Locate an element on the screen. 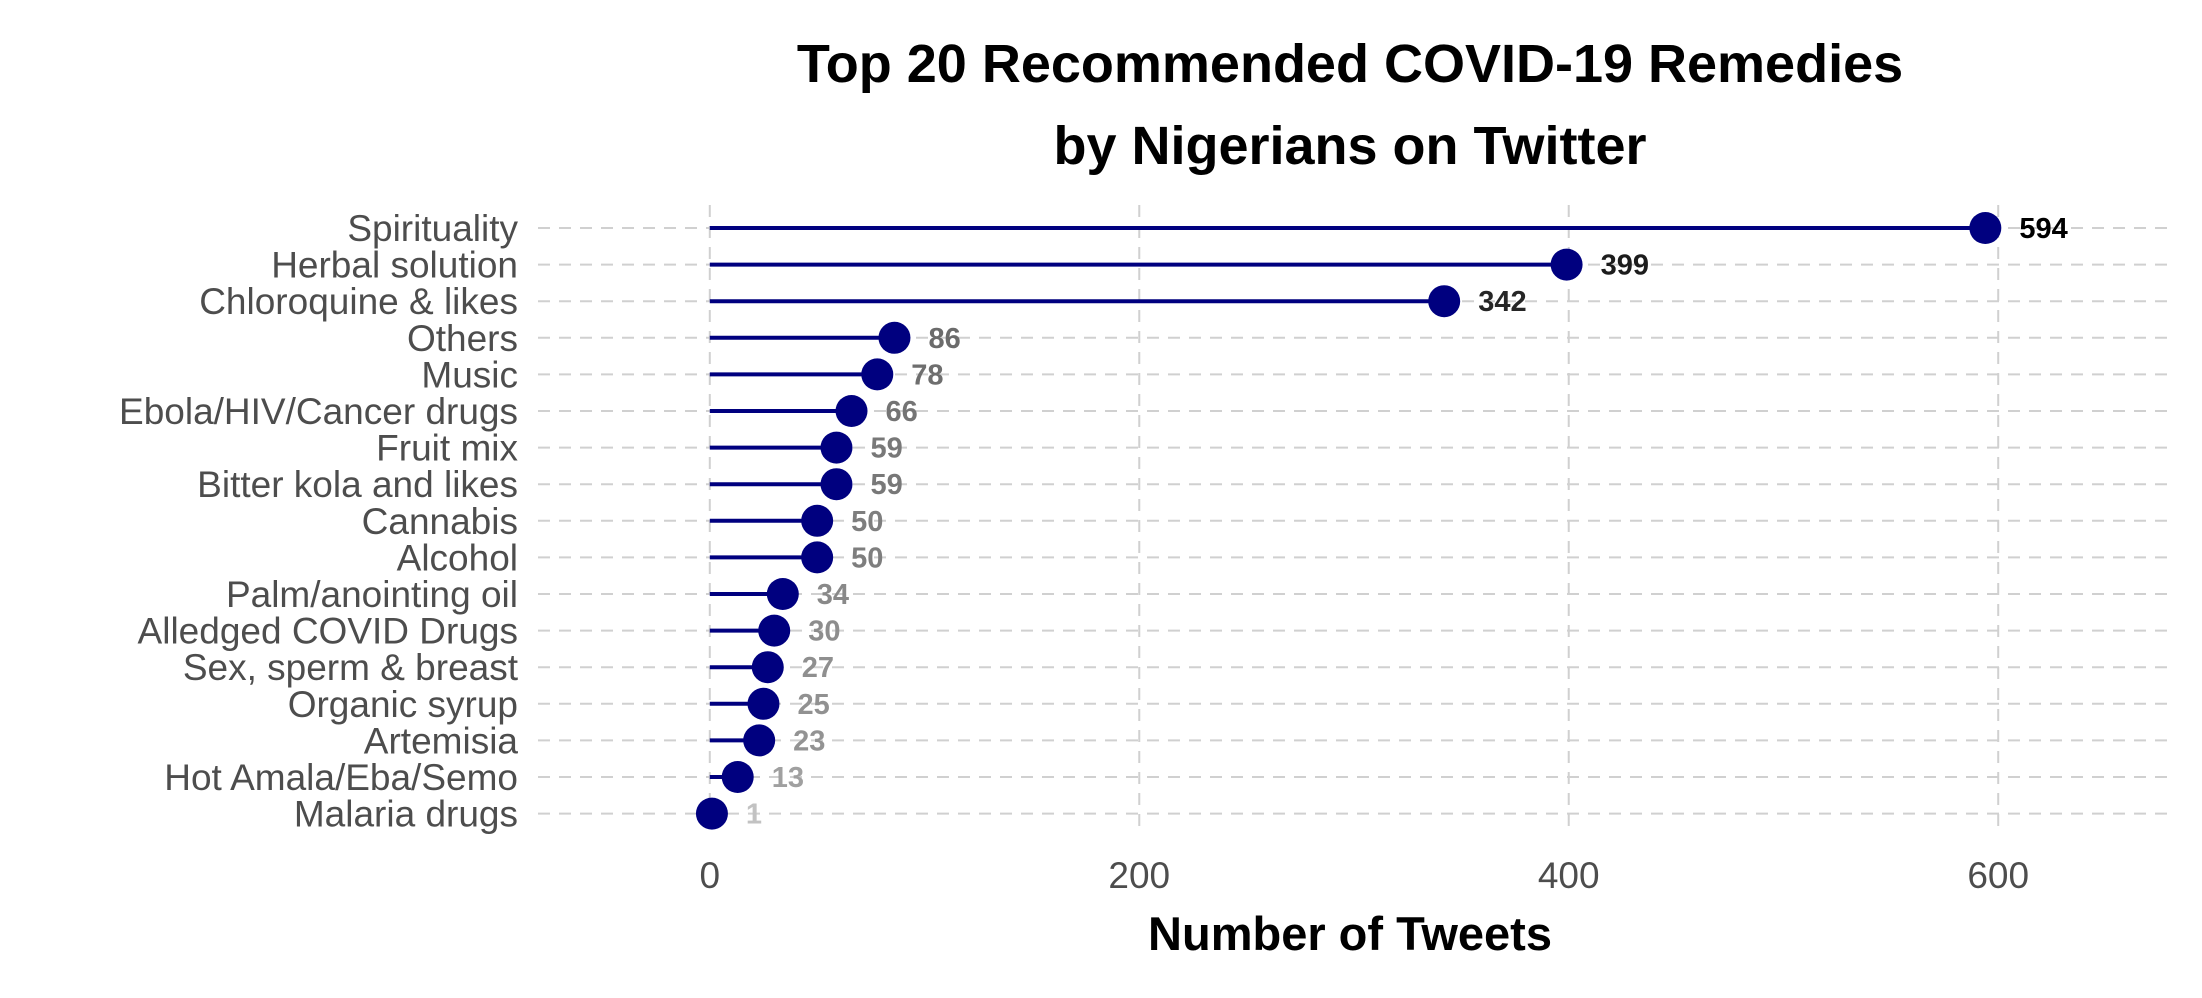  value-label: 1 is located at coordinates (754, 815).